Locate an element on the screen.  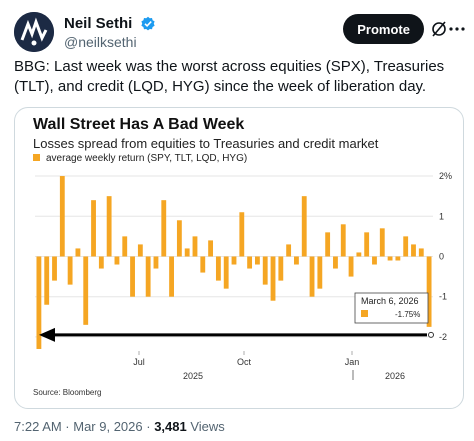
post-footer: 7:22 AM · Mar 9, 2026 · 3,481 Views is located at coordinates (119, 426).